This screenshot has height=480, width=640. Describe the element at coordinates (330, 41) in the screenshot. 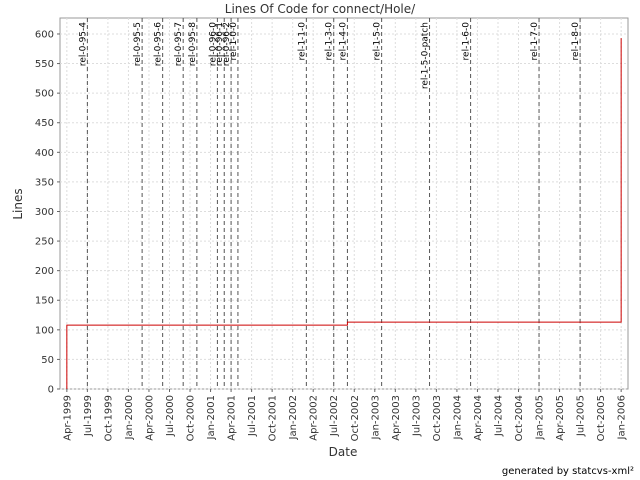

I see `release-label: rel-1-3-0` at that location.